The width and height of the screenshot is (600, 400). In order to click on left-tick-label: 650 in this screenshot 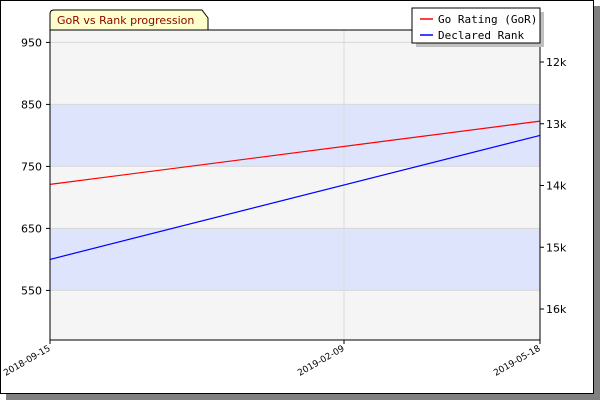, I will do `click(31, 228)`.